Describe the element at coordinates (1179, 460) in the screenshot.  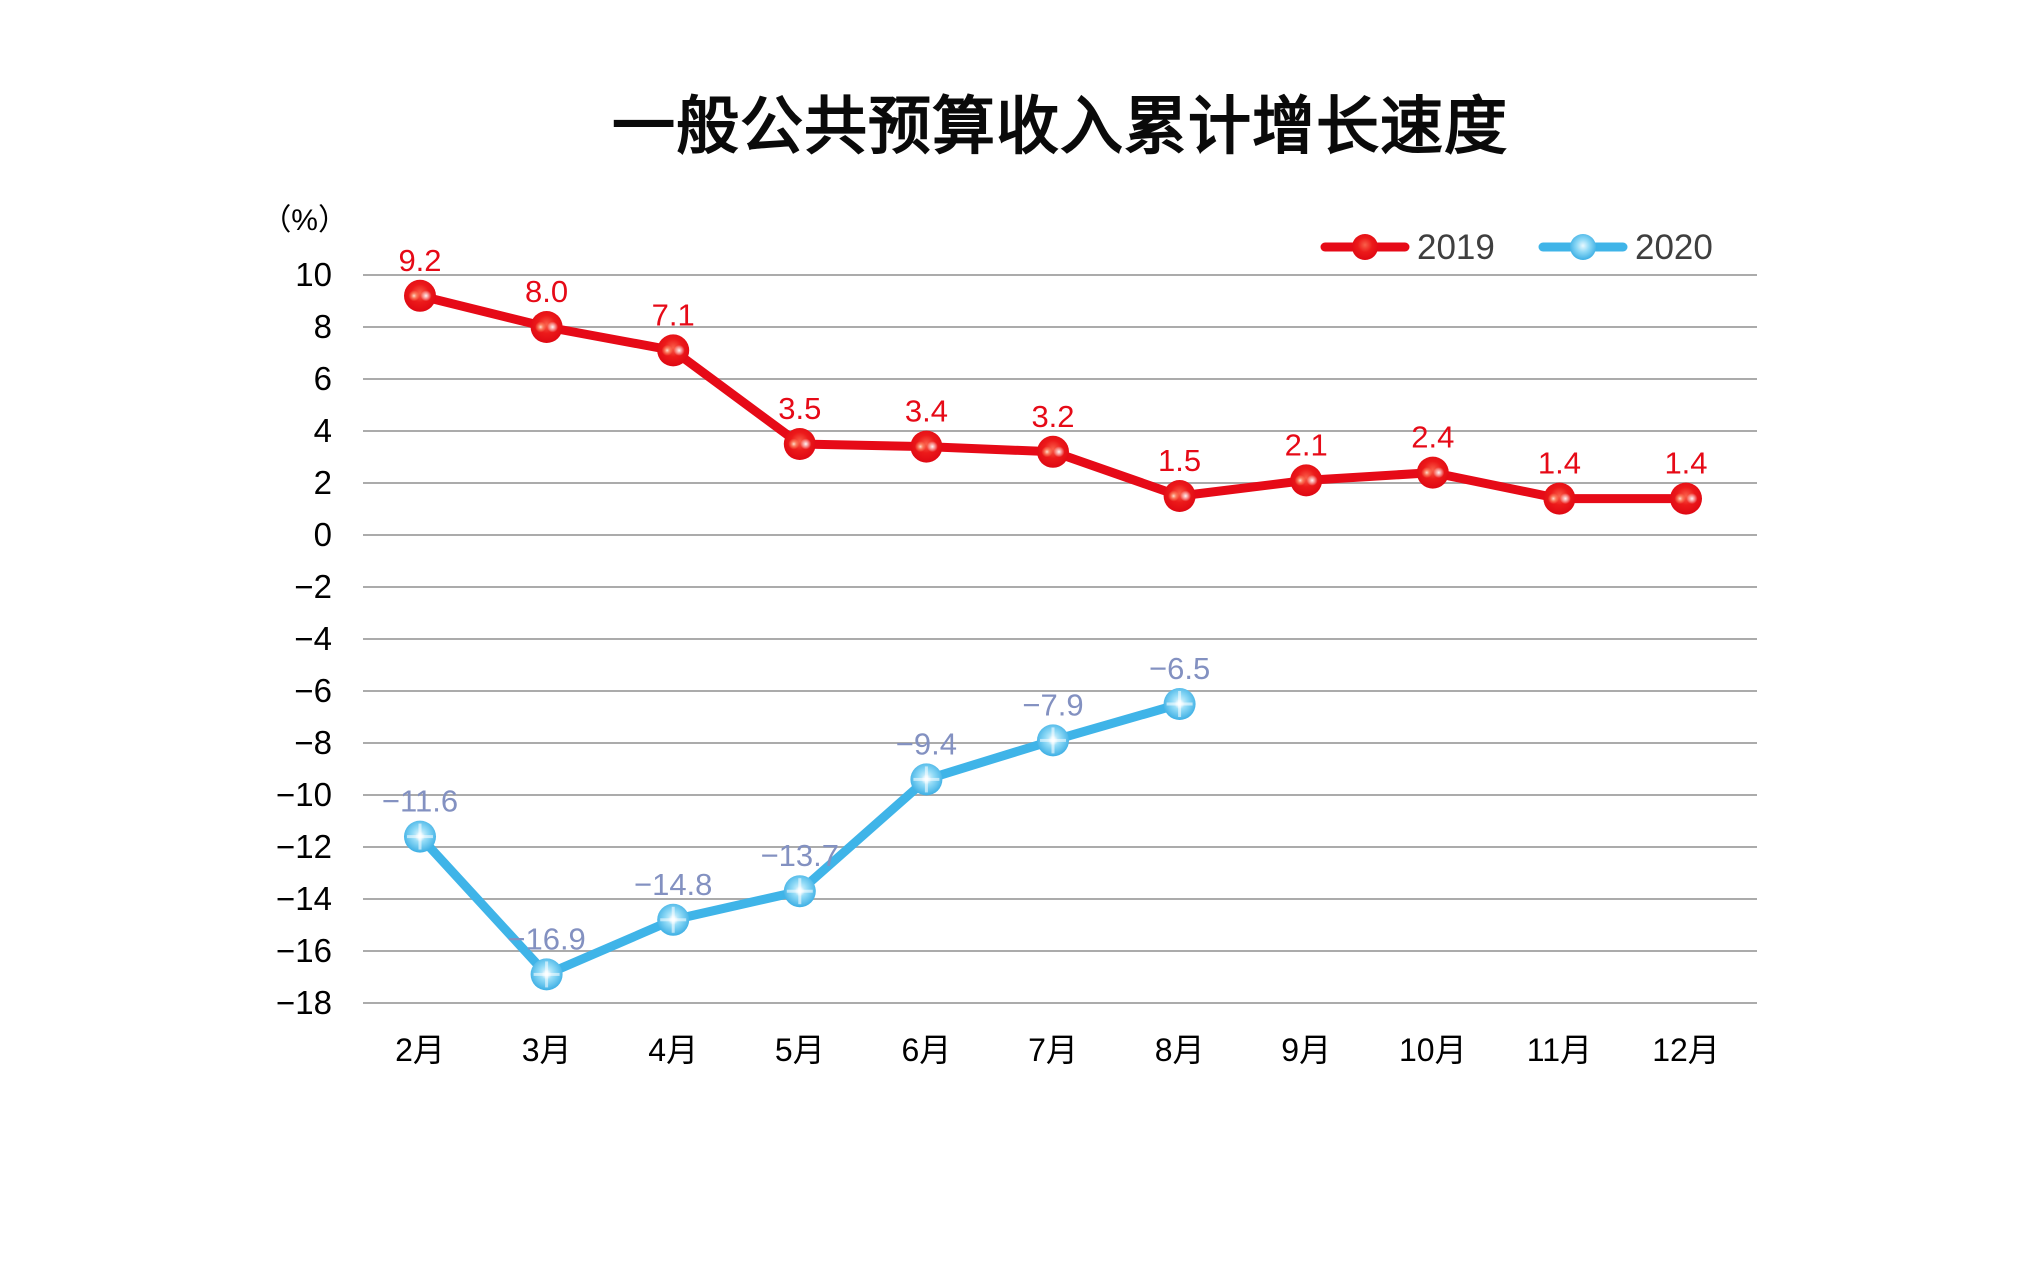
I see `data-point-label: 1.5` at that location.